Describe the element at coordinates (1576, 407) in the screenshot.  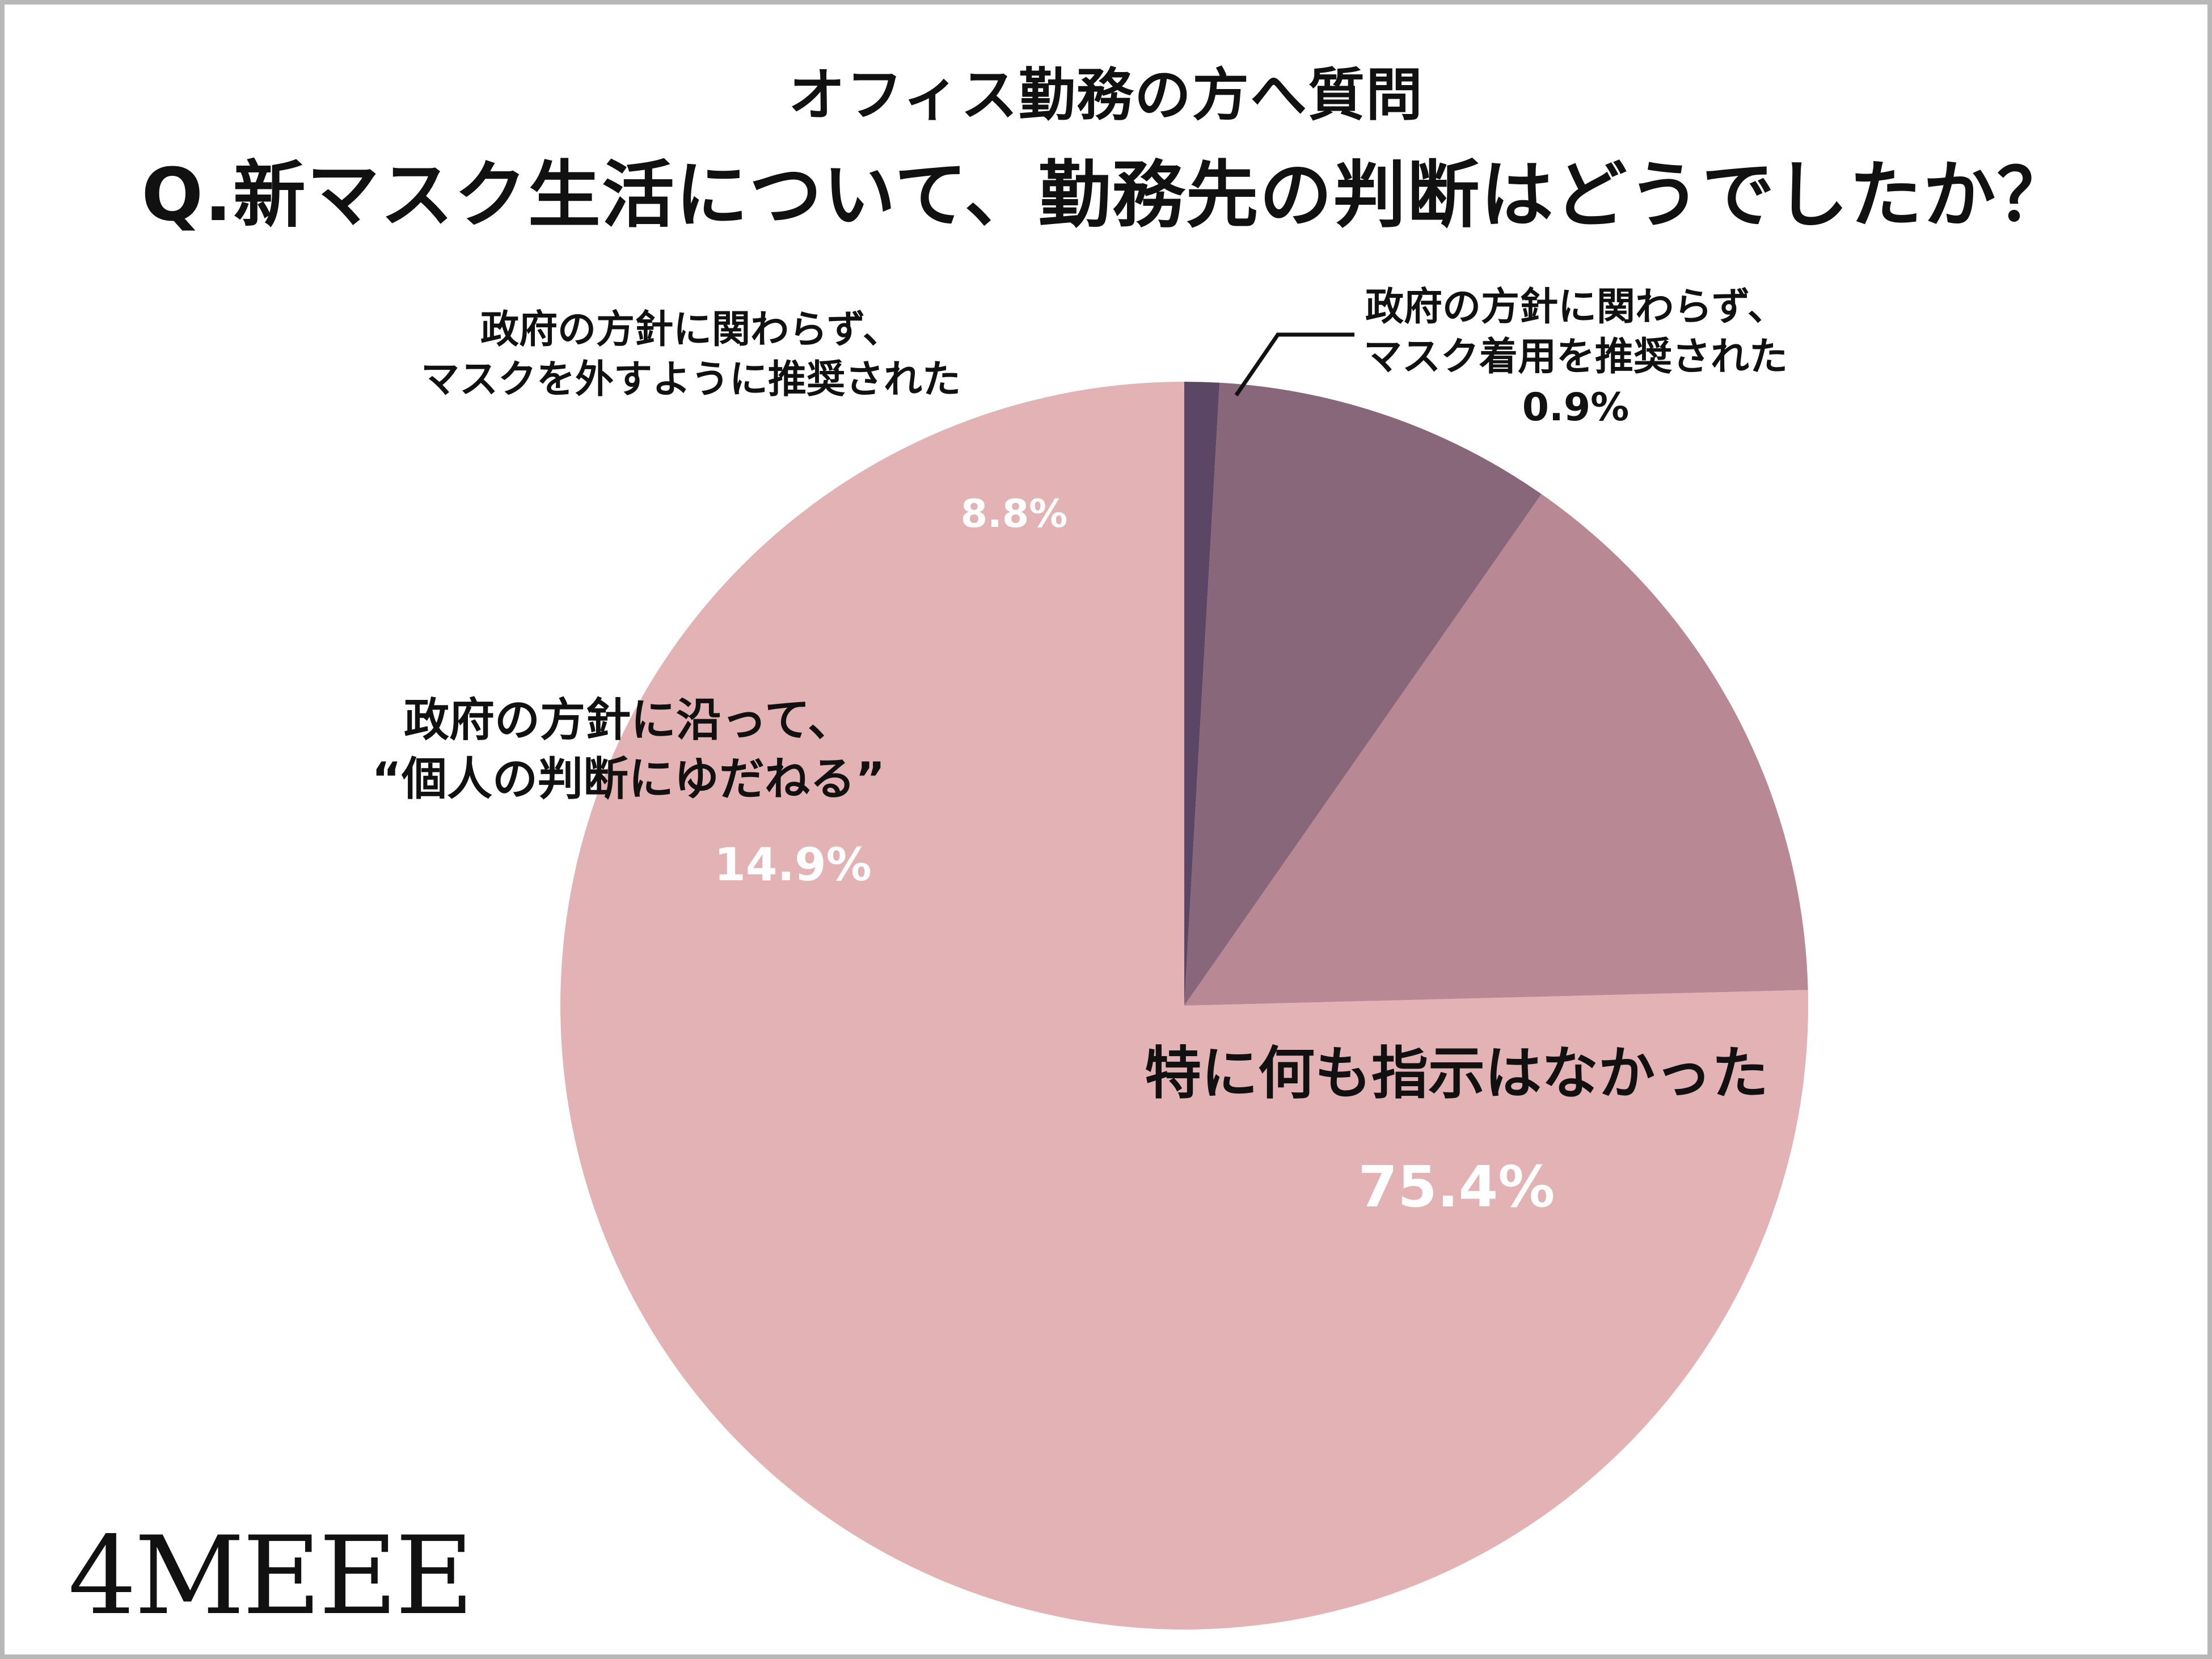
I see `slice-value-label: 0.9%` at that location.